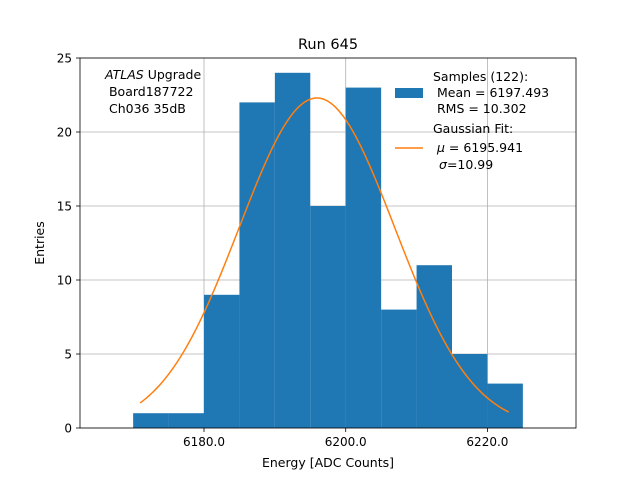 The image size is (640, 480). I want to click on atlas-annotation: ATLAS Upgrade Board187722 Ch036 35dB, so click(152, 91).